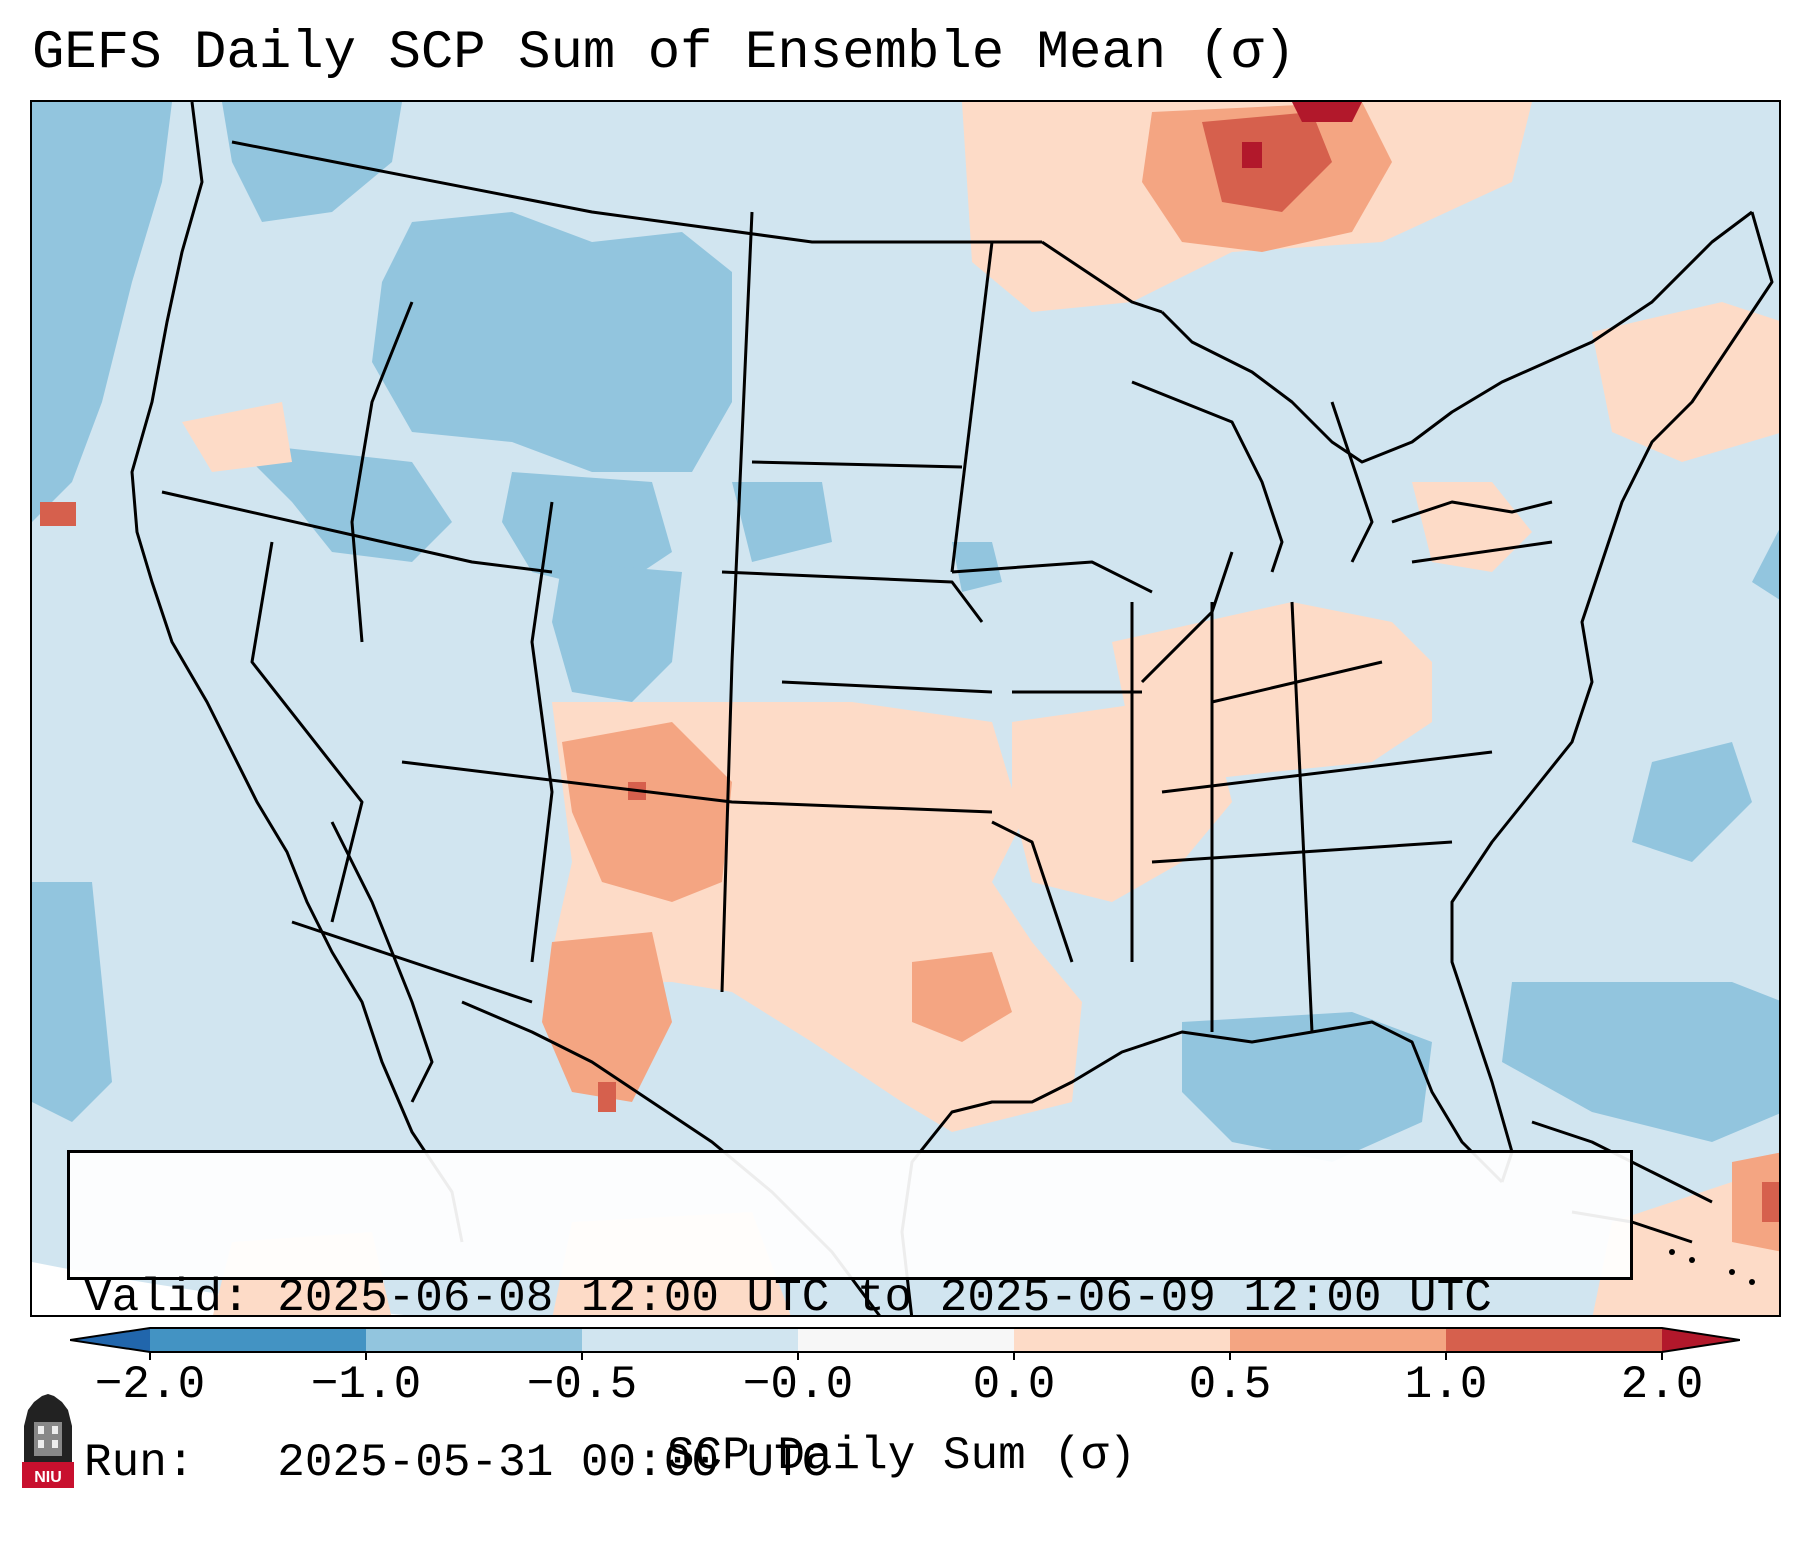  What do you see at coordinates (906, 1356) in the screenshot?
I see `colorbar-ticks` at bounding box center [906, 1356].